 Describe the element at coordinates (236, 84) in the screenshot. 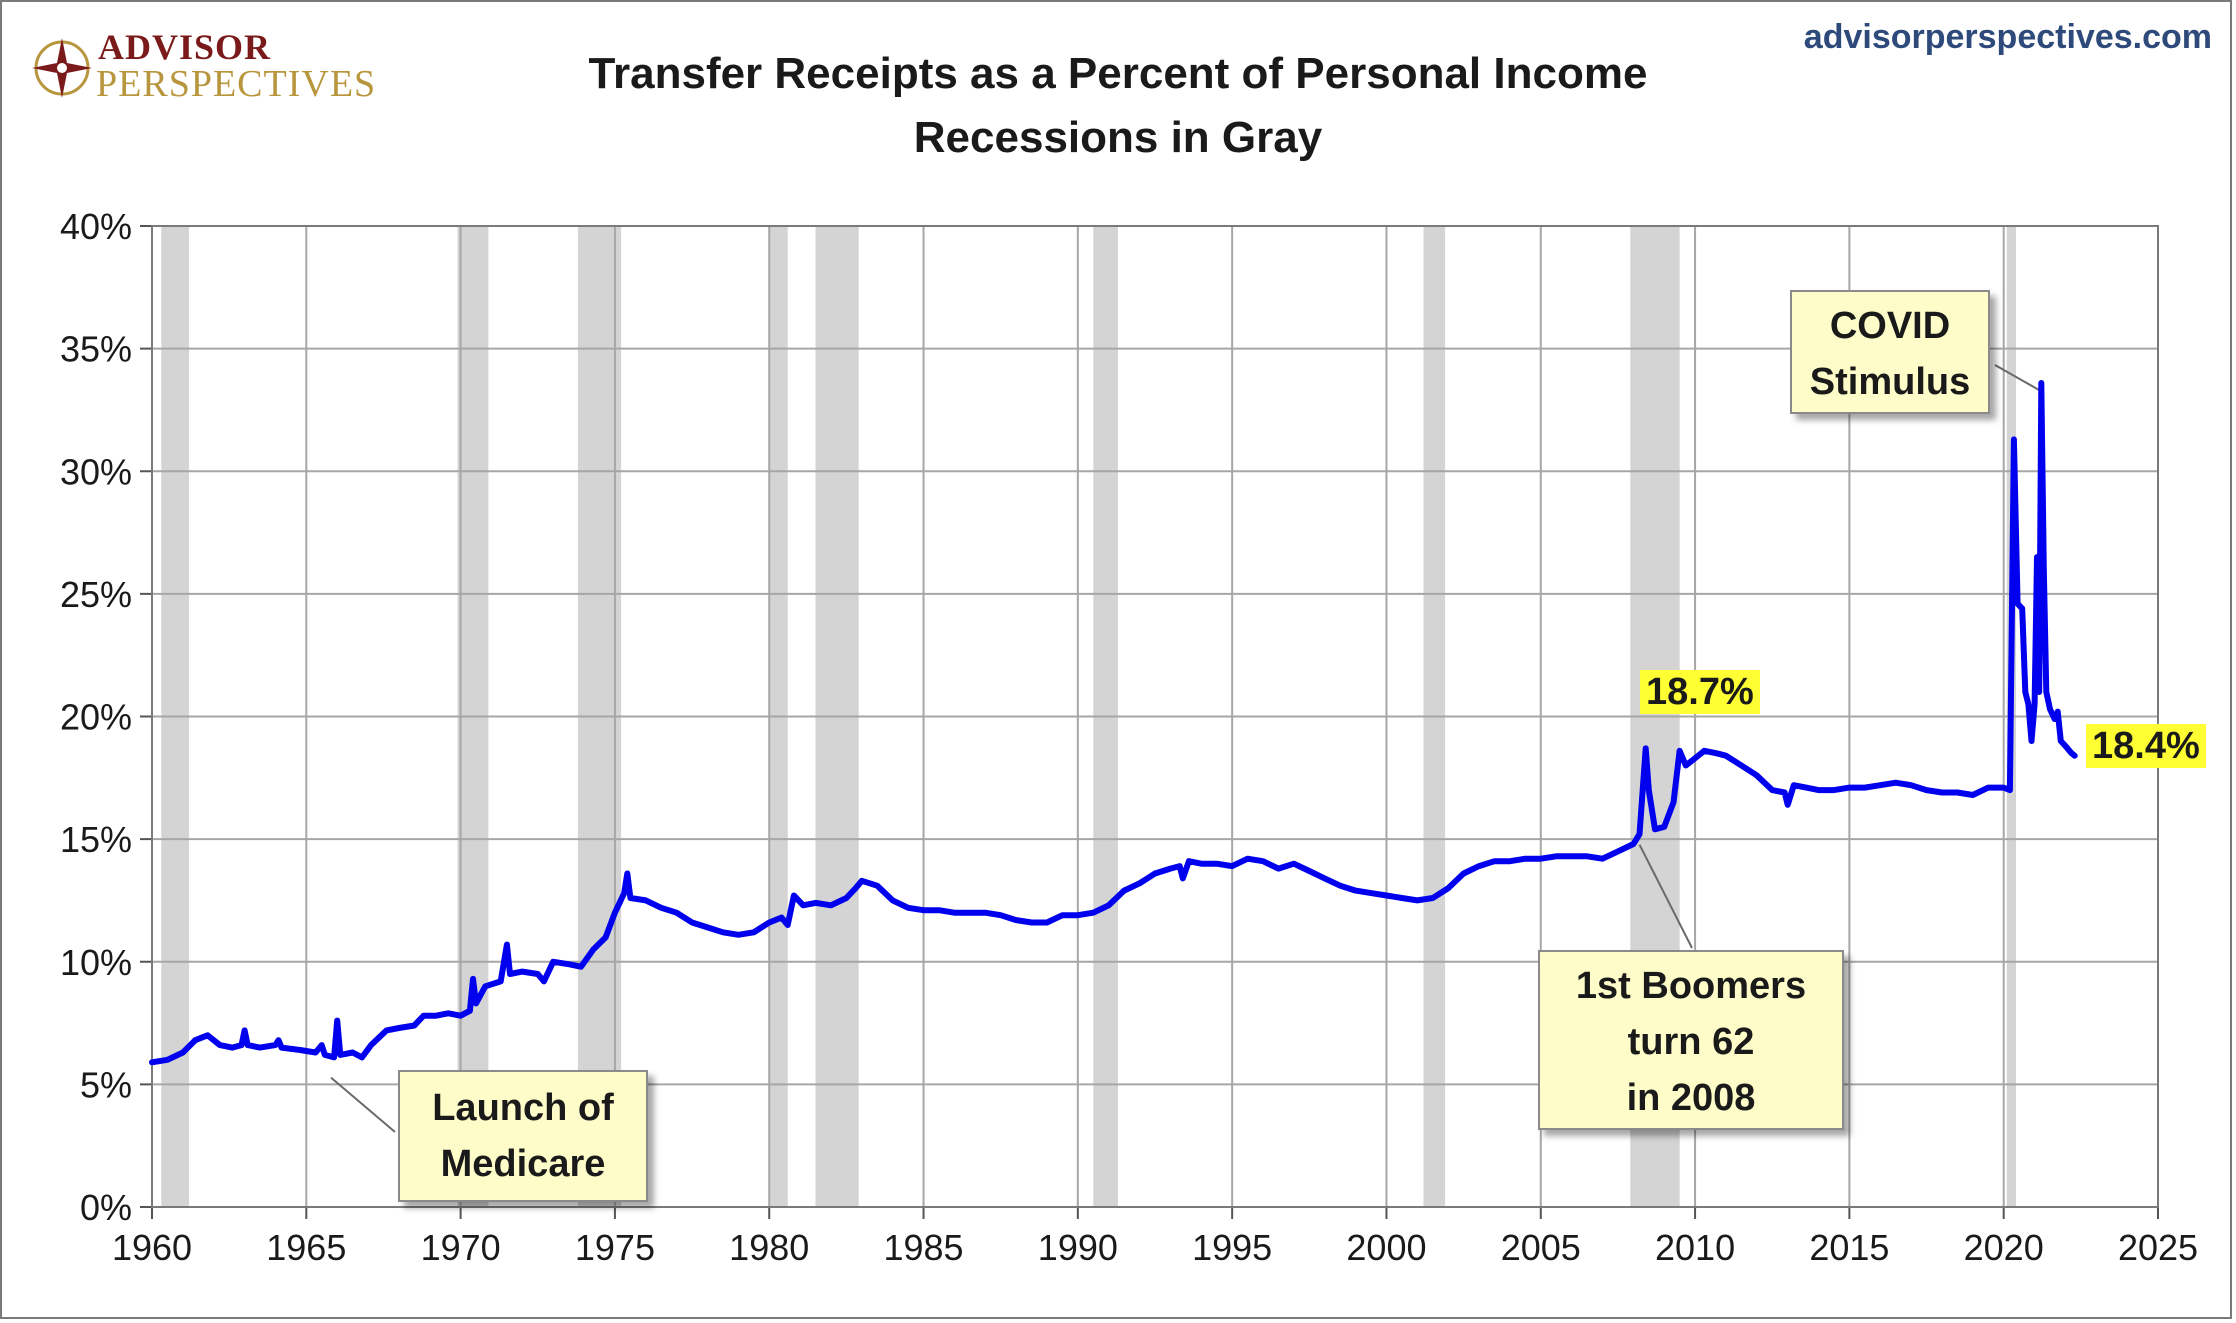

I see `logo-text-perspectives: PERSPECTIVES` at that location.